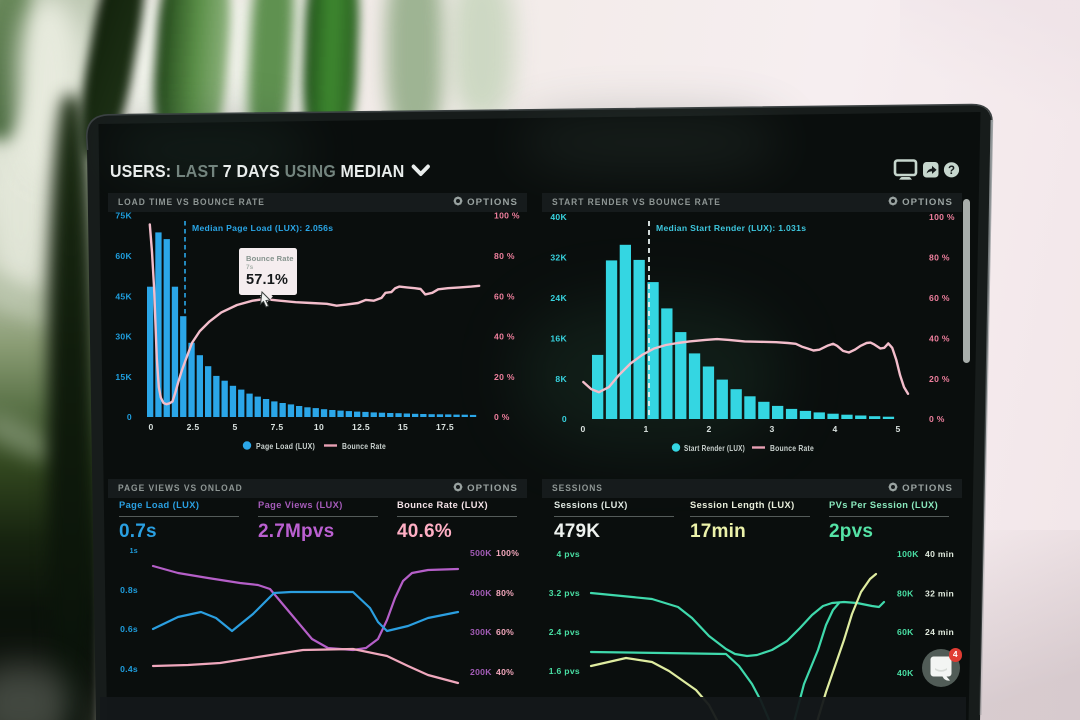 The width and height of the screenshot is (1080, 720). Describe the element at coordinates (505, 672) in the screenshot. I see `svg-text: 40%` at that location.